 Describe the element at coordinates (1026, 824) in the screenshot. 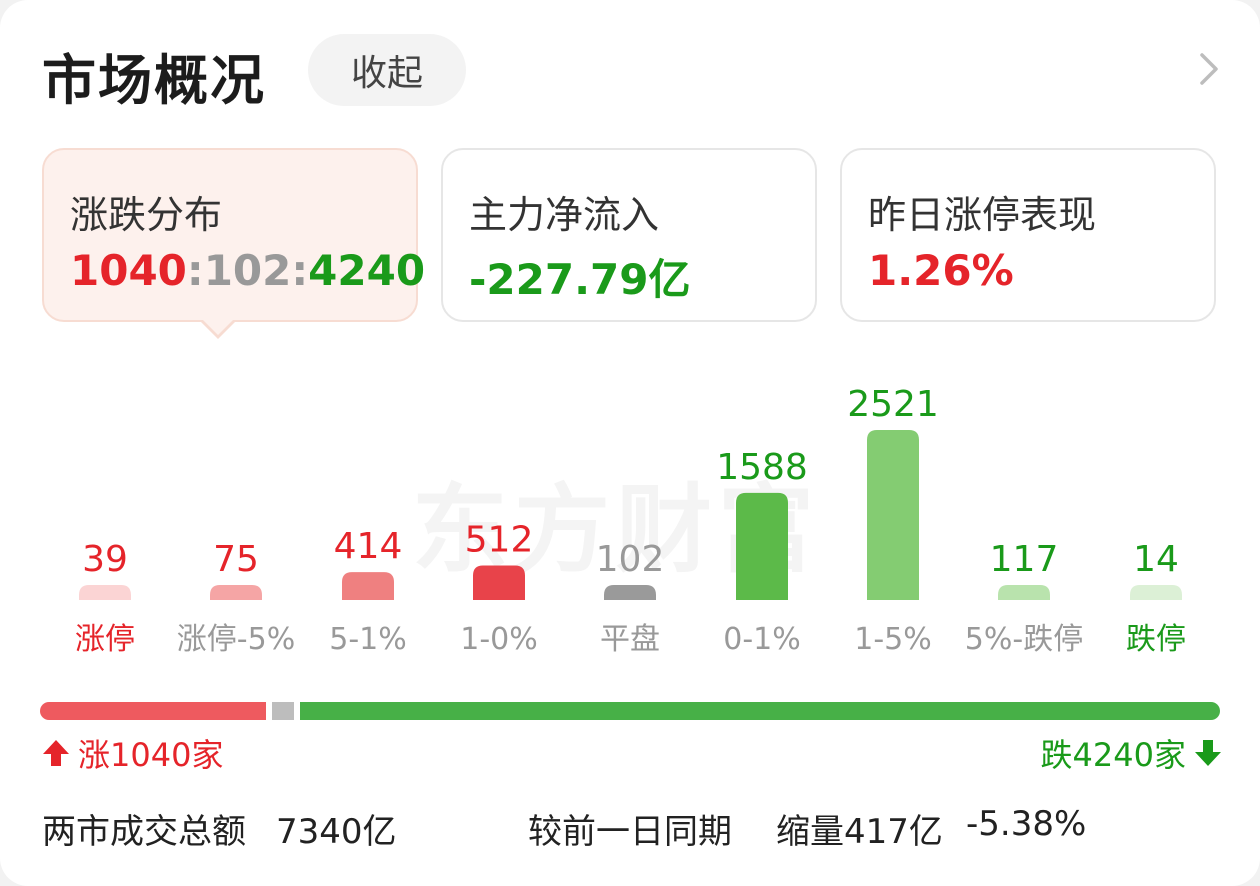

I see `change-percent: -5.38%` at that location.